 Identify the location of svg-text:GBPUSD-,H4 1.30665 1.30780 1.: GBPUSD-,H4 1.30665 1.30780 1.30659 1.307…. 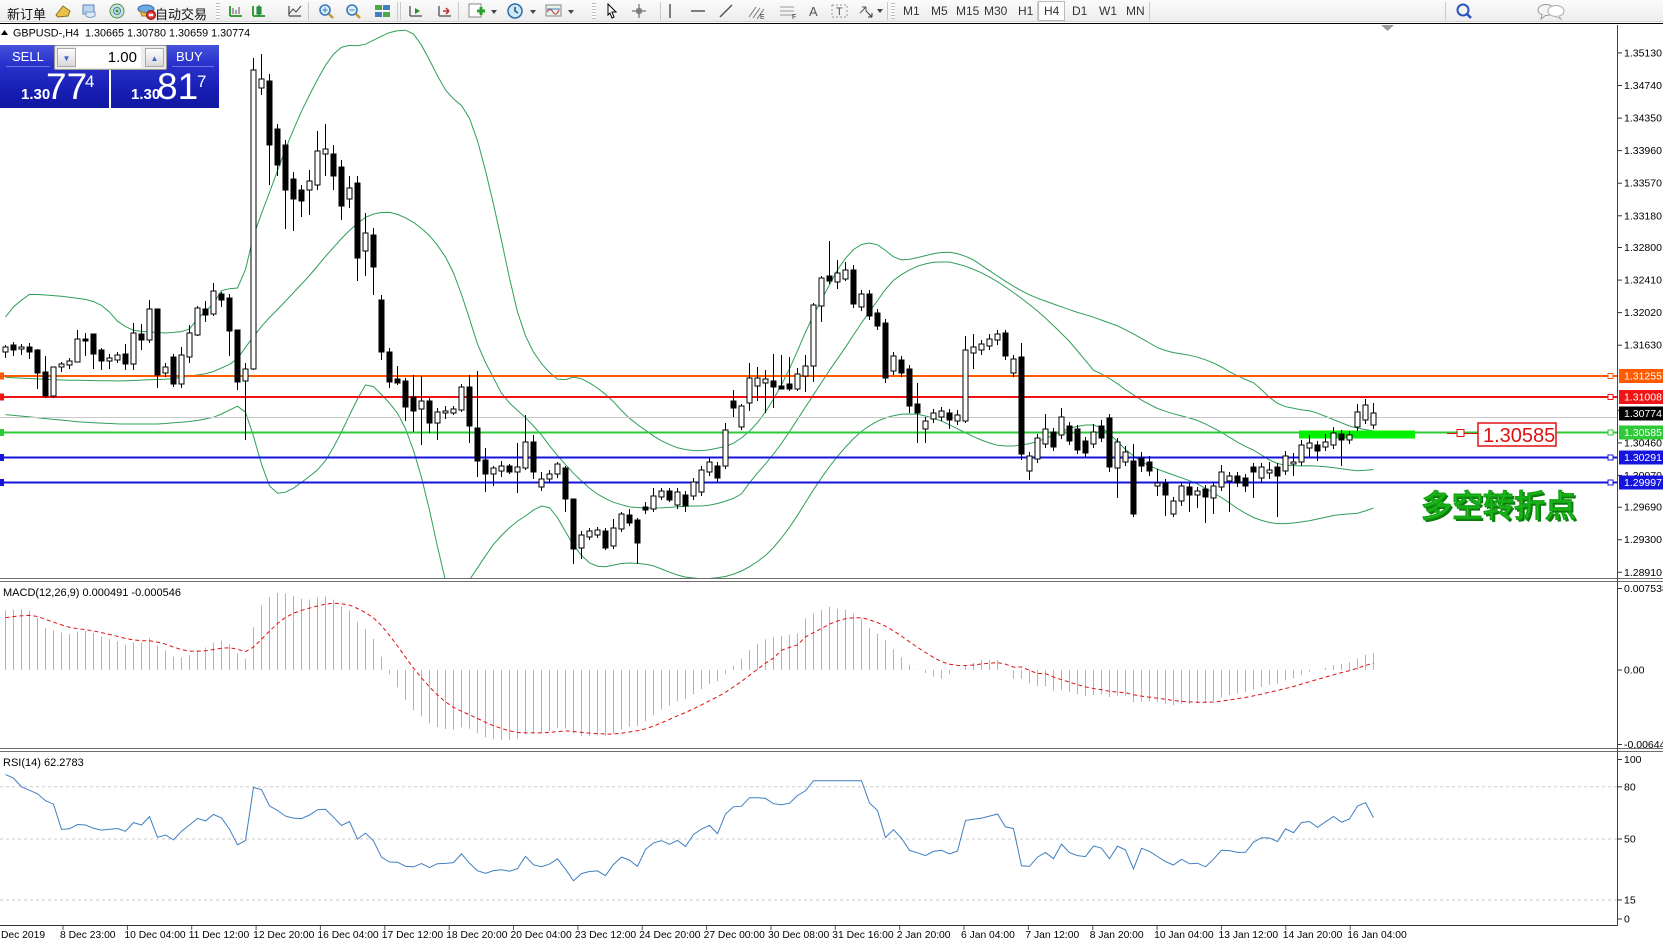
(131, 34).